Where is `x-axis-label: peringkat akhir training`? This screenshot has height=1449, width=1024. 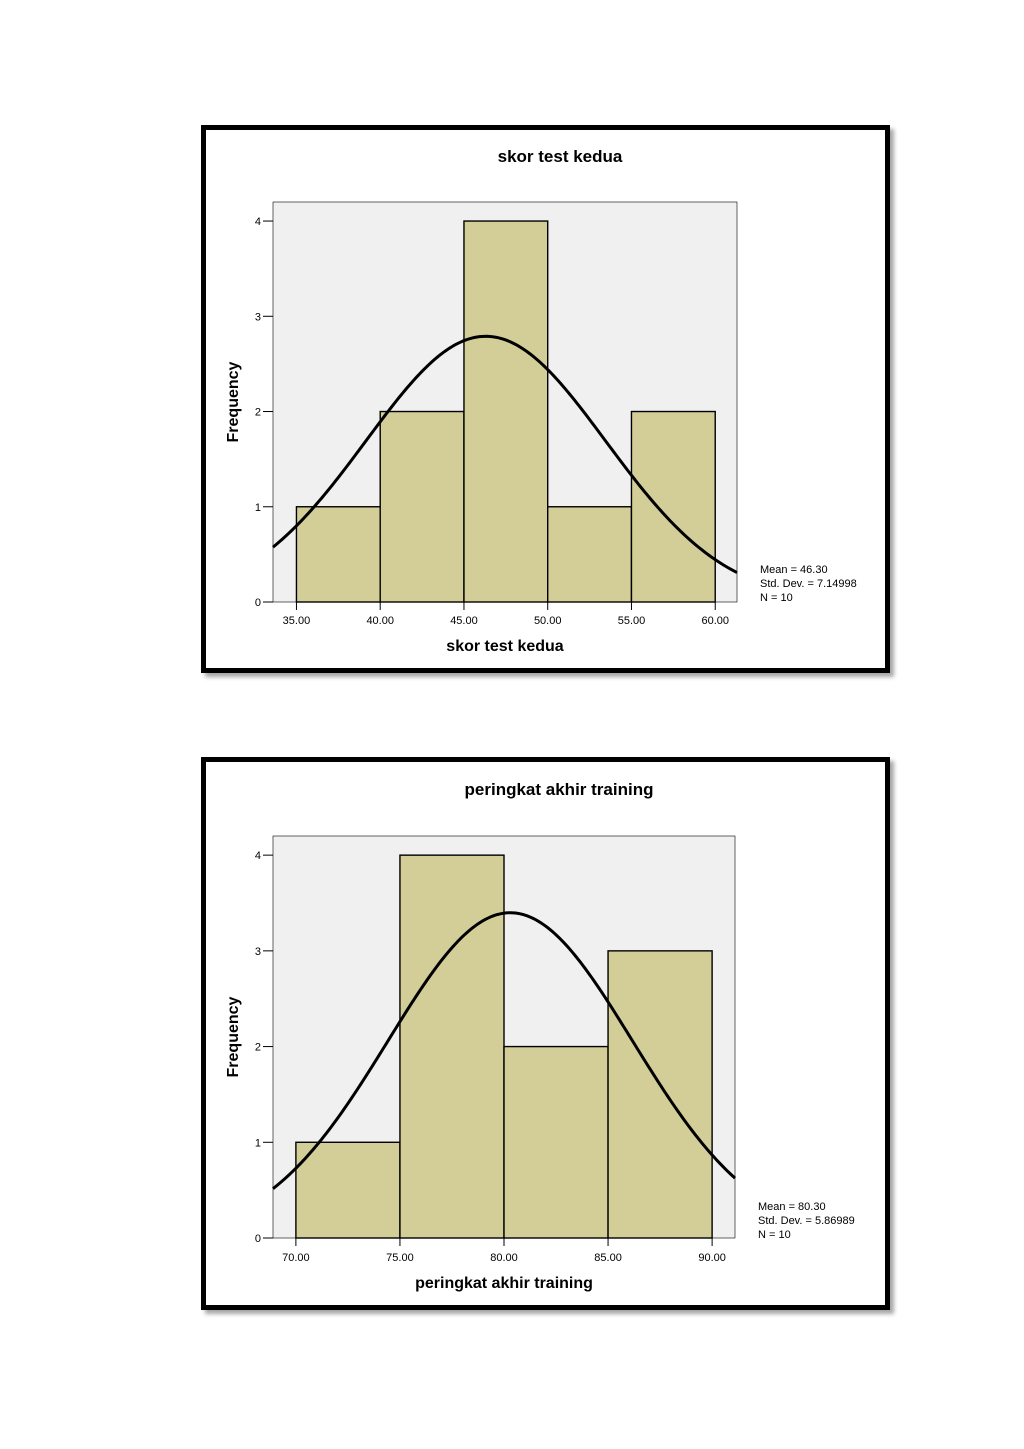
x-axis-label: peringkat akhir training is located at coordinates (504, 1283).